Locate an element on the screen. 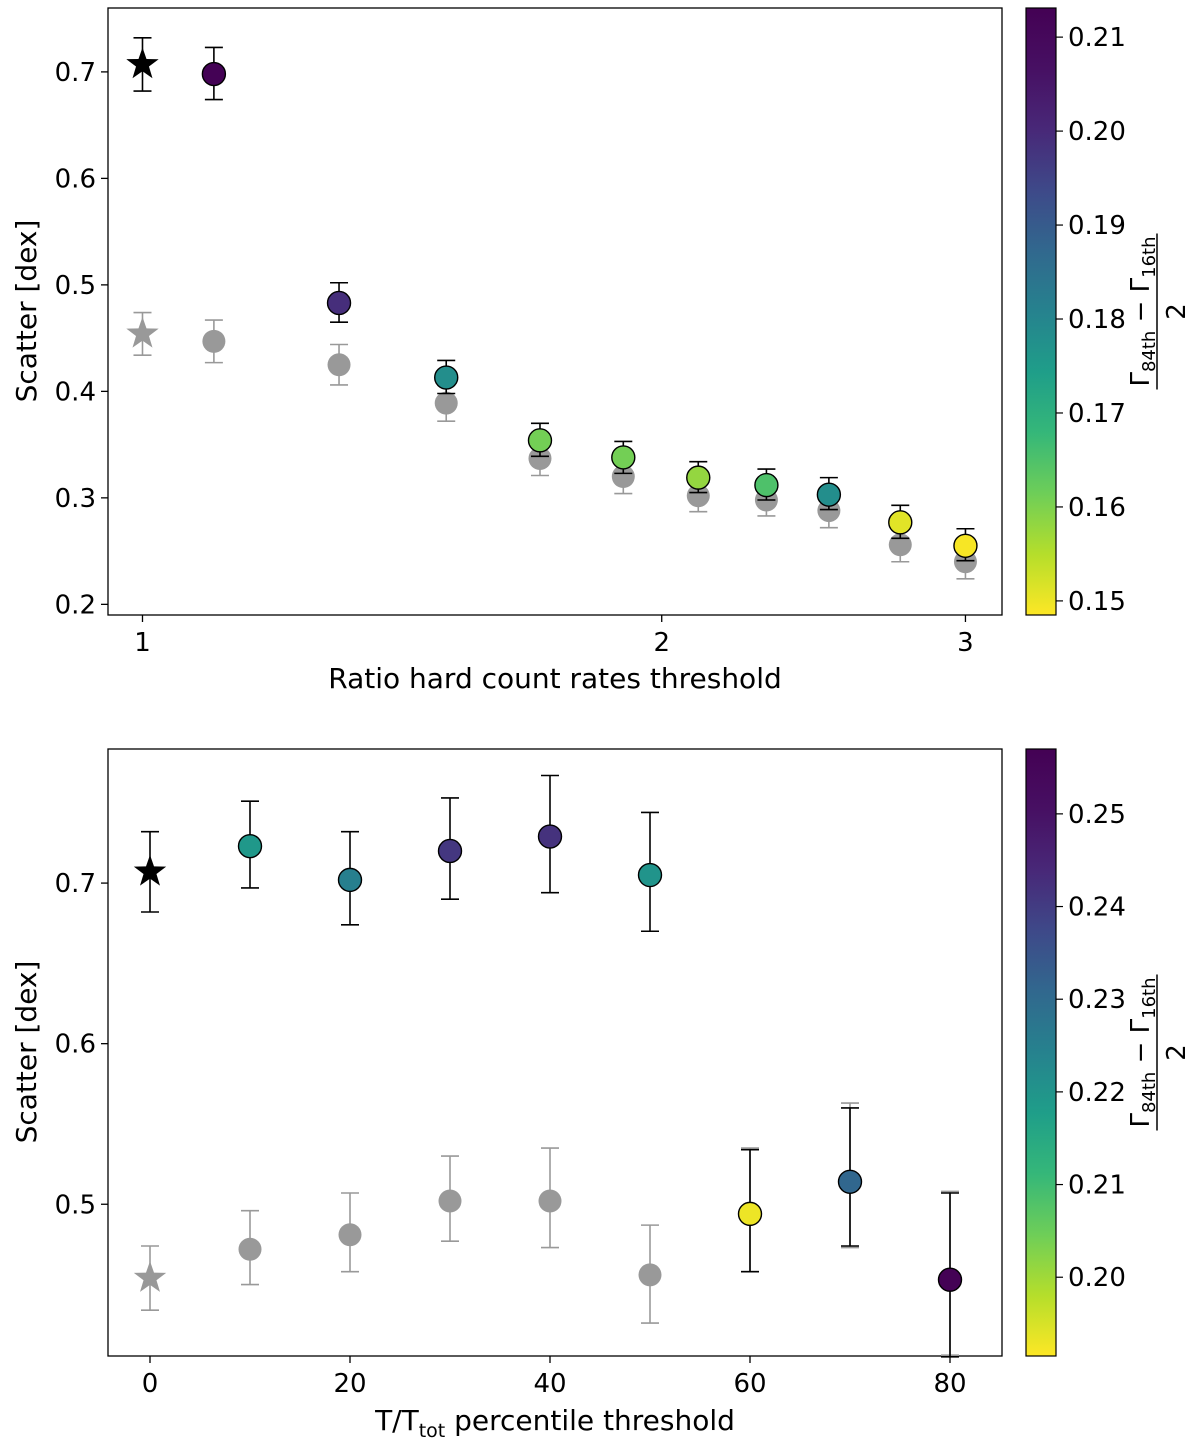 The height and width of the screenshot is (1448, 1200). y-axis-label-2: Scatter [dex] is located at coordinates (26, 1052).